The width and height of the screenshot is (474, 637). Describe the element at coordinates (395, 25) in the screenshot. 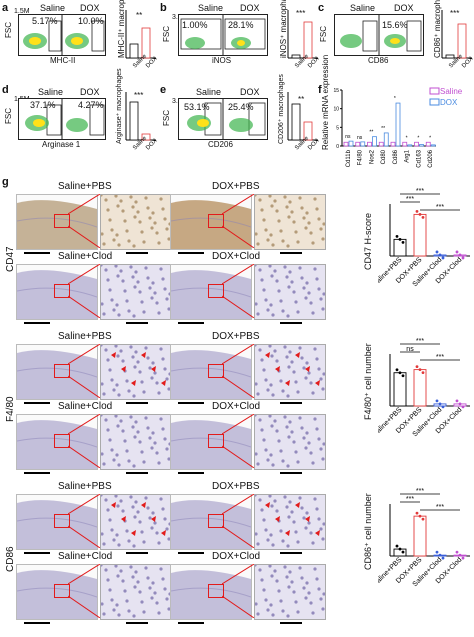

I see `flow-pct: 15.6%` at that location.